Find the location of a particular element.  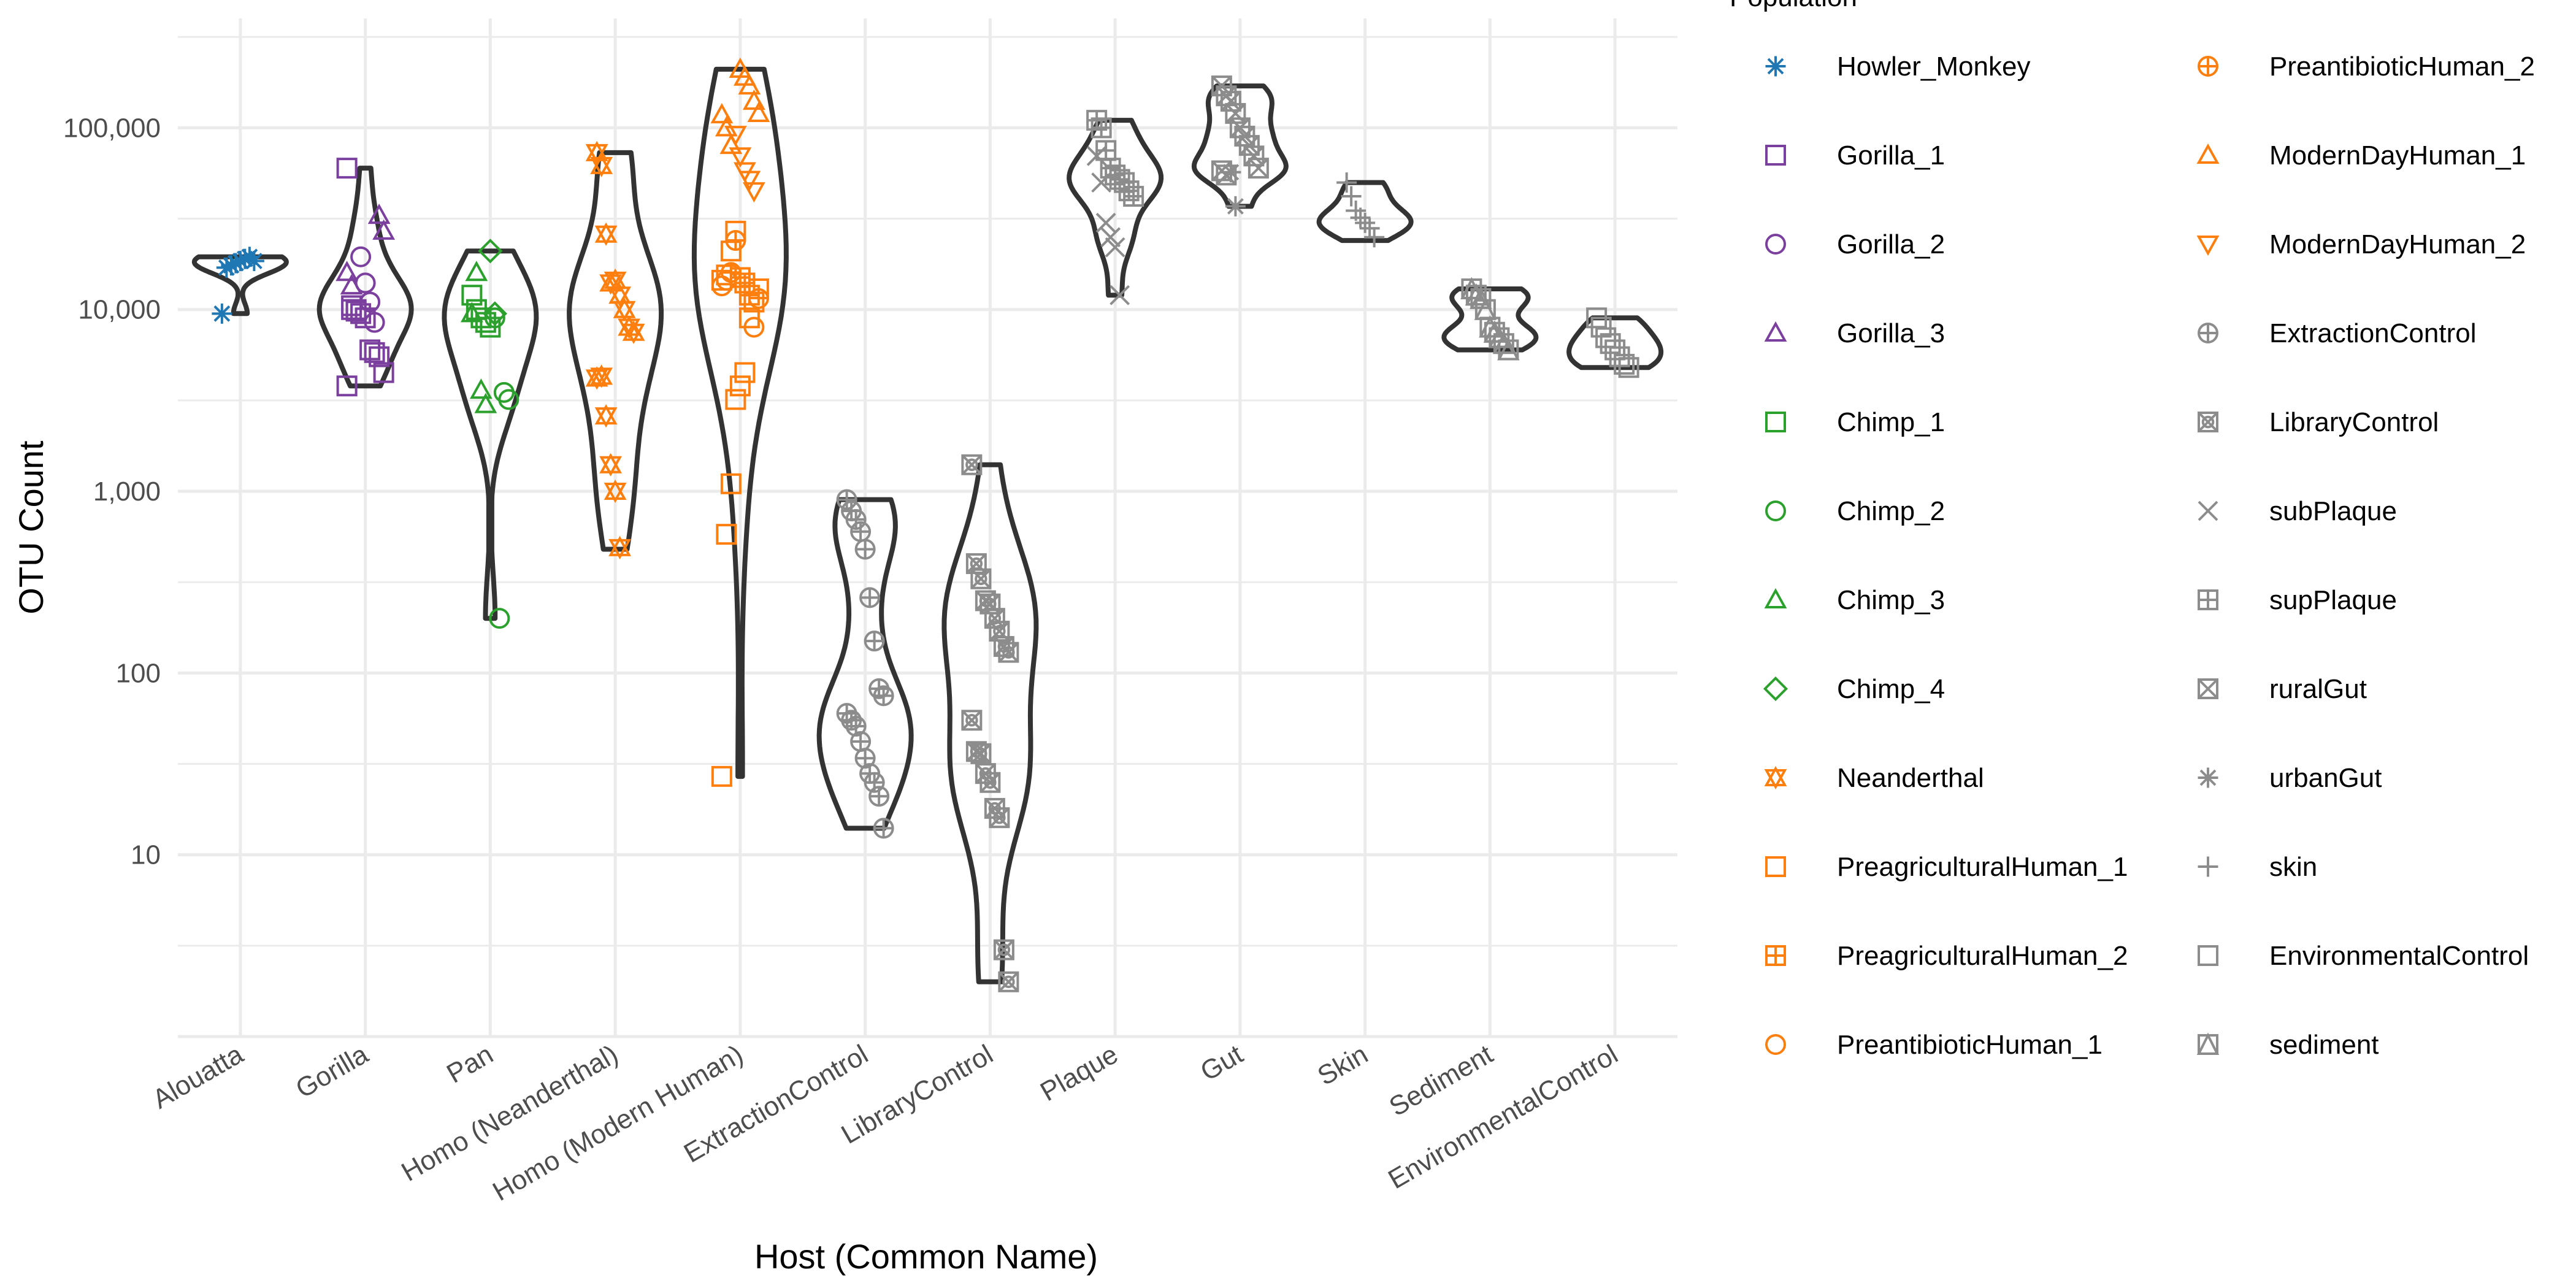

x-tick-label: Alouatta is located at coordinates (198, 1076).